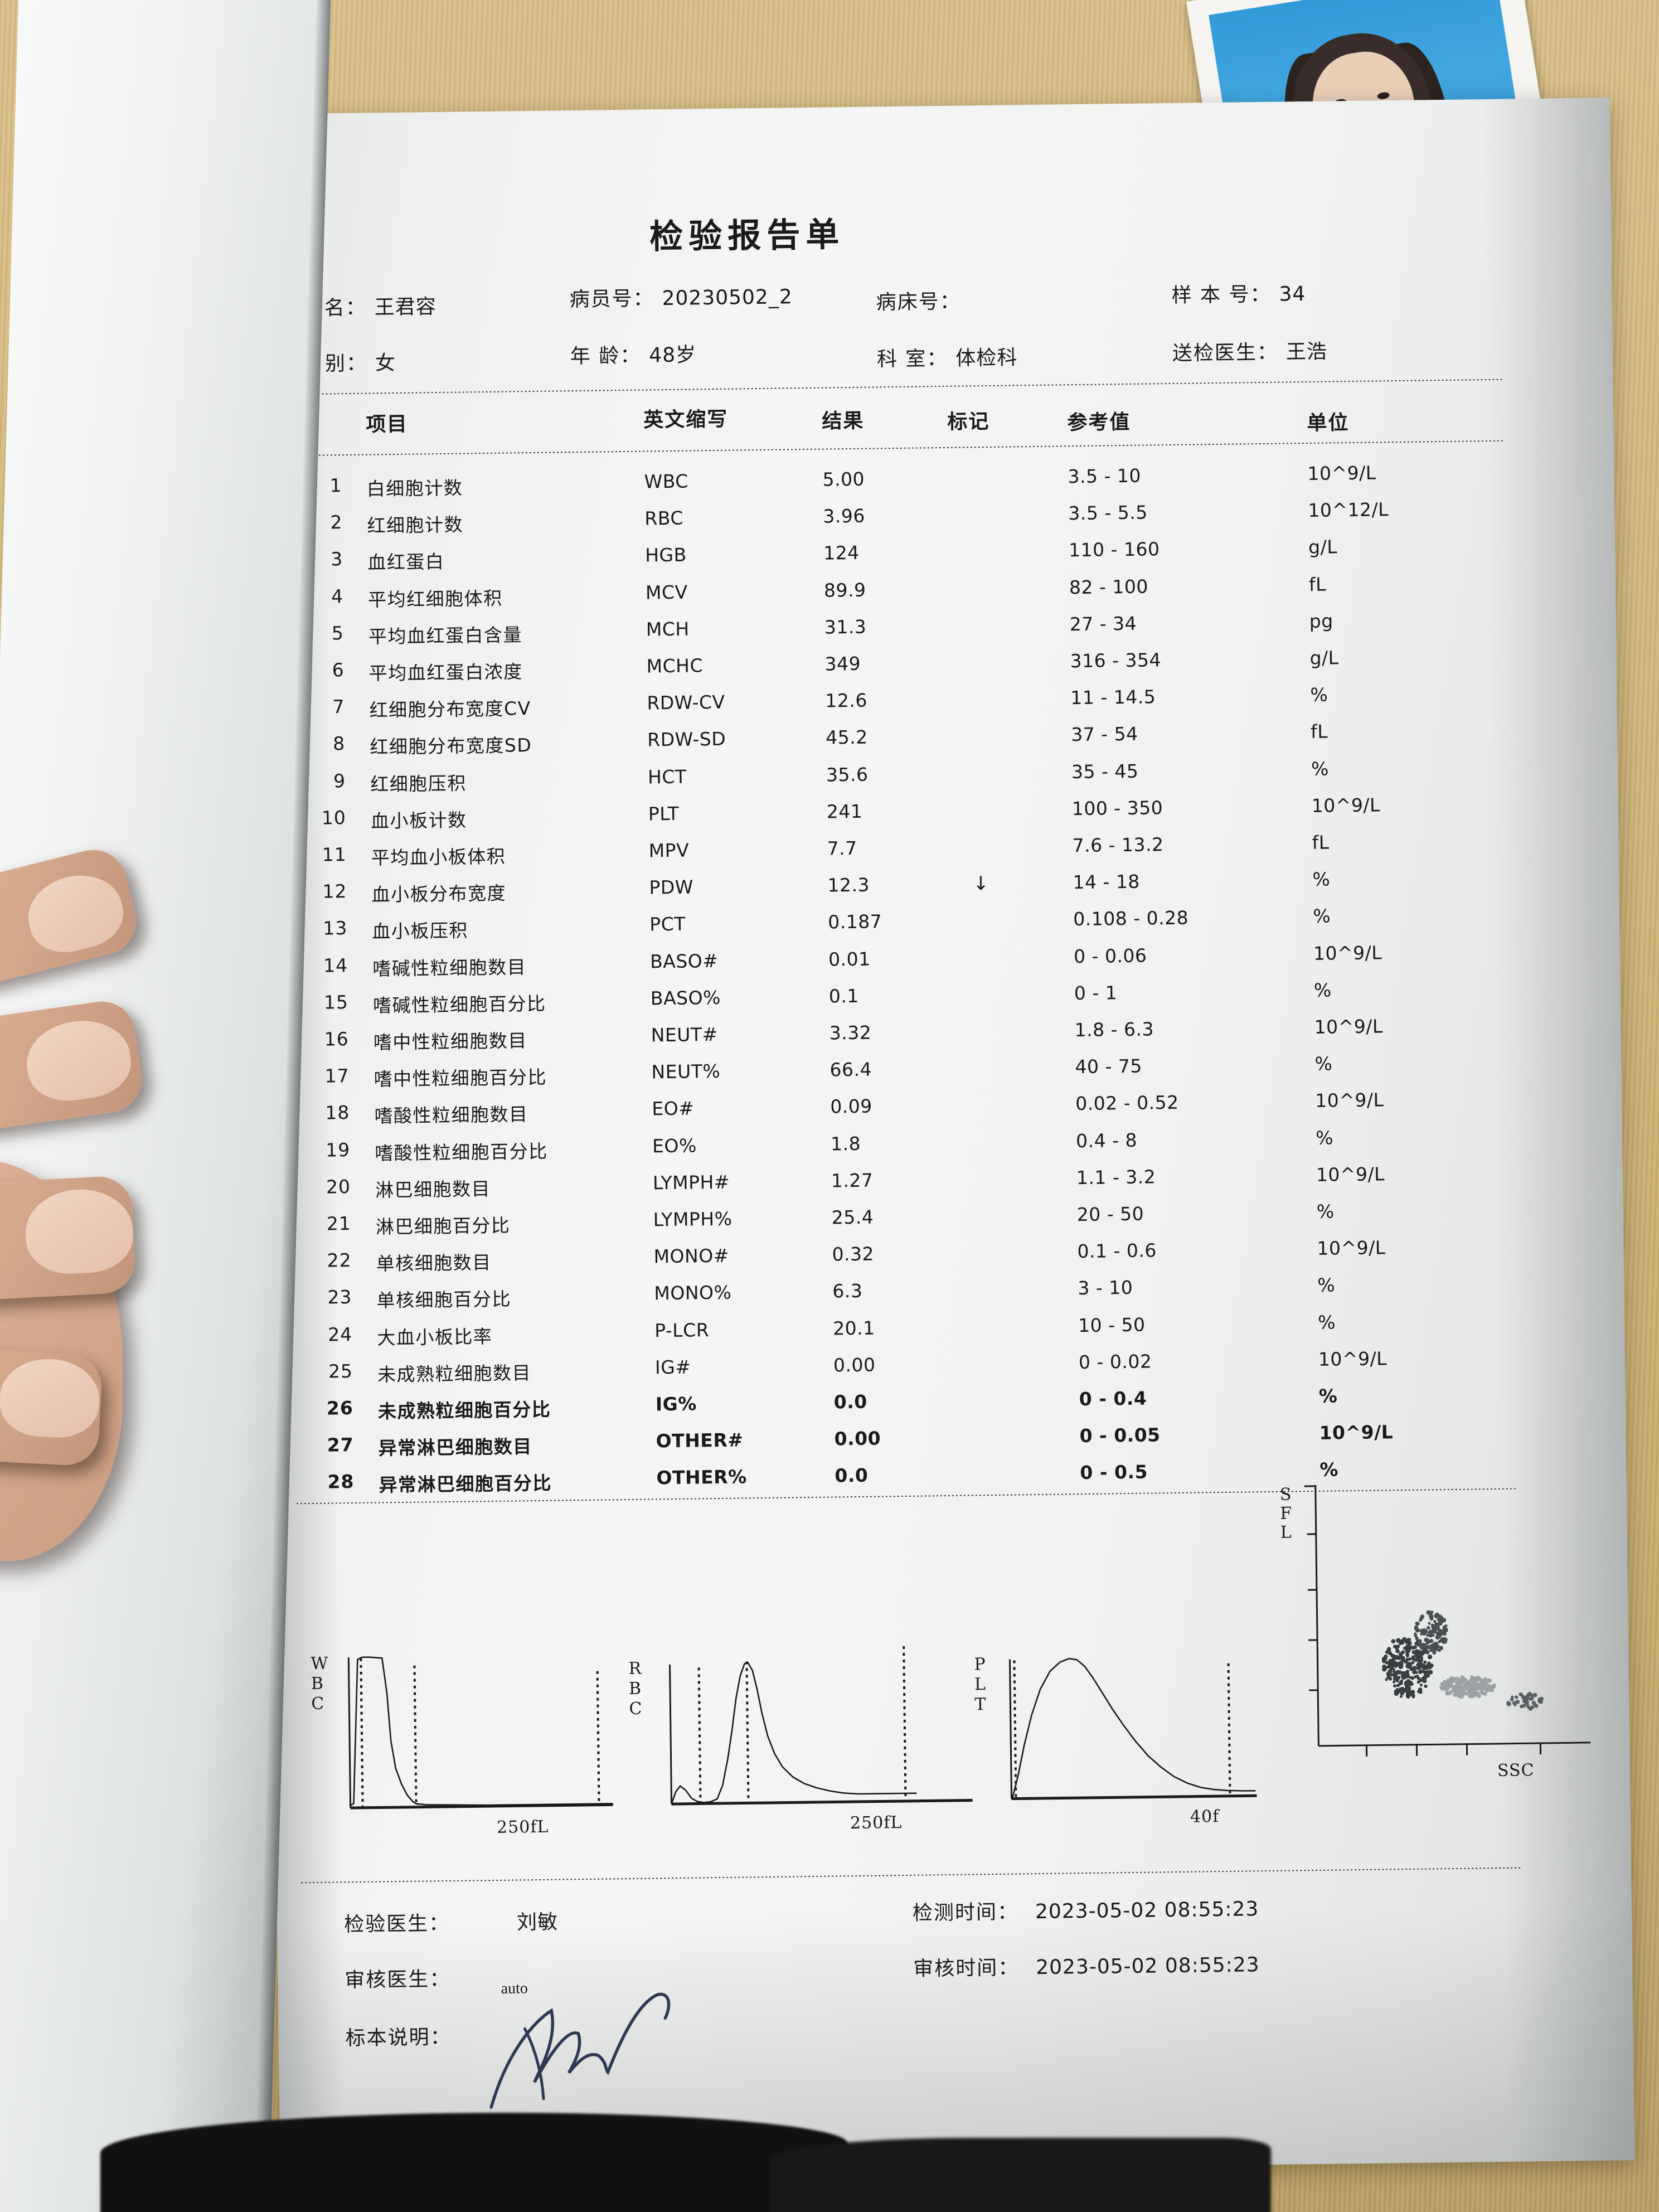 This screenshot has width=1659, height=2212. What do you see at coordinates (667, 776) in the screenshot?
I see `row-abbreviation: HCT` at bounding box center [667, 776].